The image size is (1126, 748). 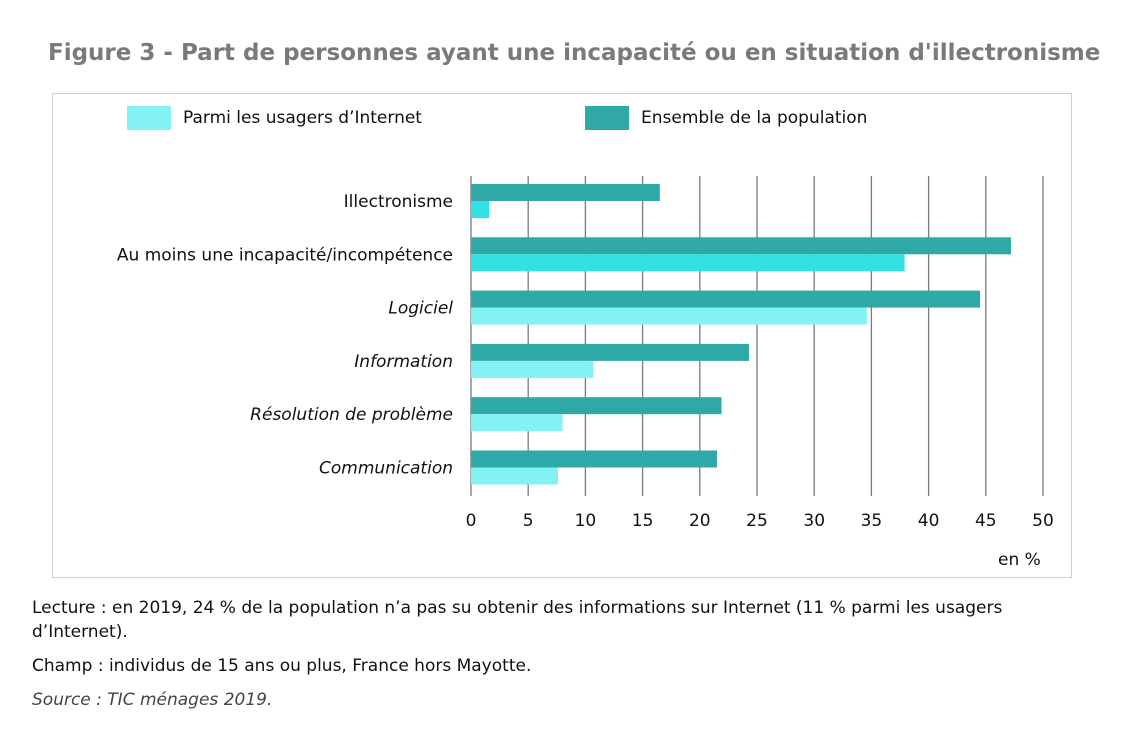 I want to click on x-tick-label-20: 20, so click(x=700, y=521).